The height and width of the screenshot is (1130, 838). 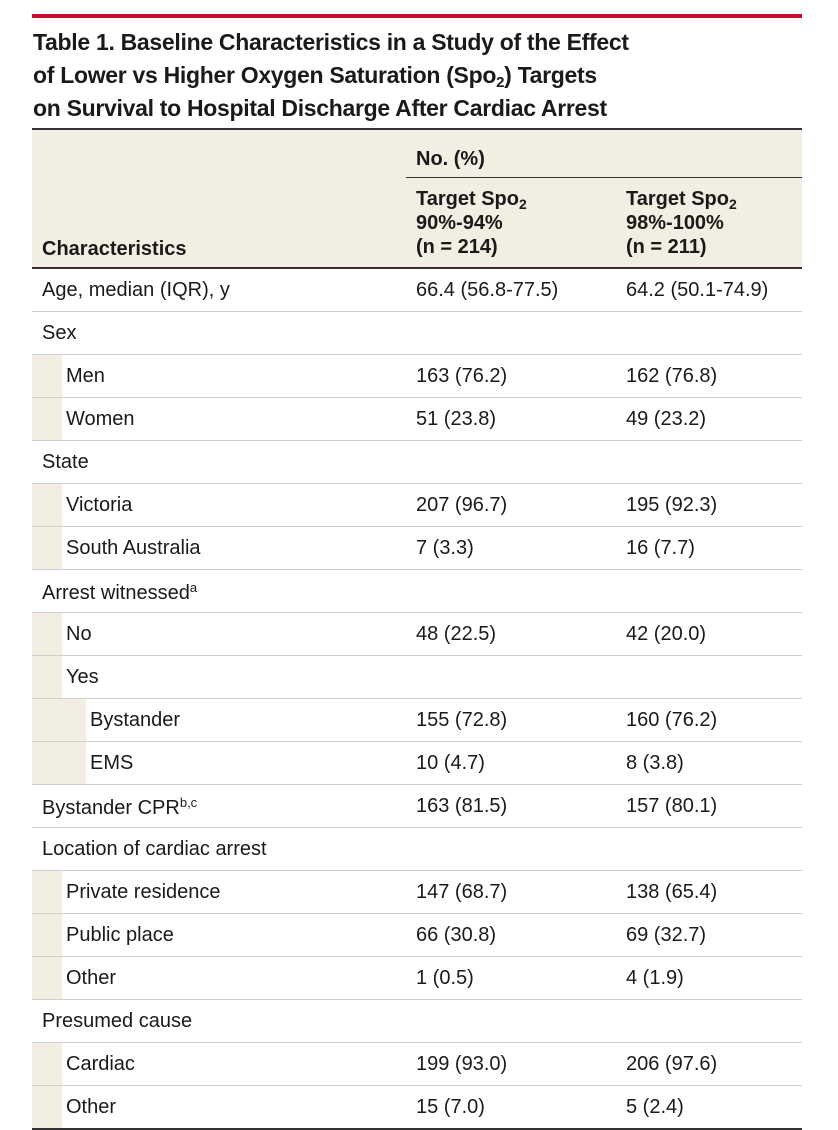 I want to click on footnote-marker: a, so click(x=193, y=587).